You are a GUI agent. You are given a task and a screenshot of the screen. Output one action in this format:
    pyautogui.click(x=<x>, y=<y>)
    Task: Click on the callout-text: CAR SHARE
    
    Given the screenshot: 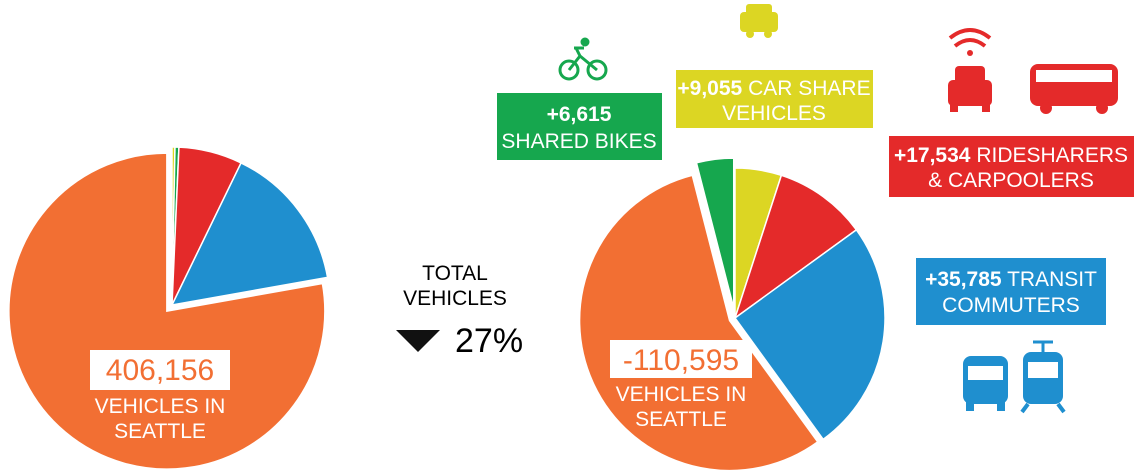 What is the action you would take?
    pyautogui.click(x=809, y=88)
    